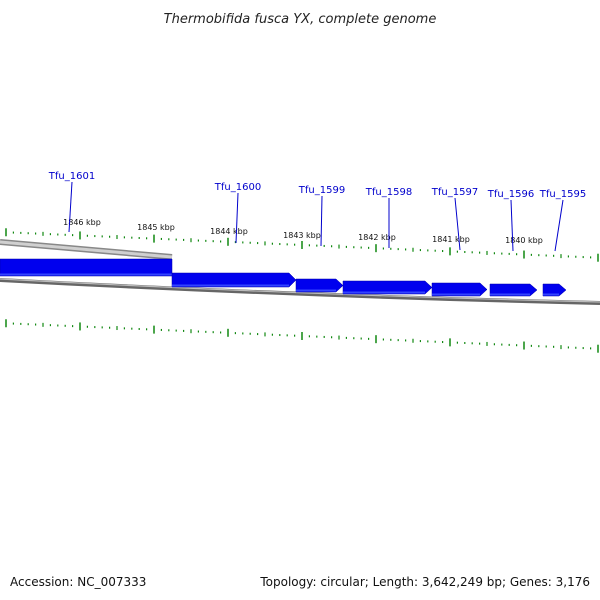 This screenshot has height=600, width=600. What do you see at coordinates (78, 582) in the screenshot?
I see `accession-label: Accession: NC_007333` at bounding box center [78, 582].